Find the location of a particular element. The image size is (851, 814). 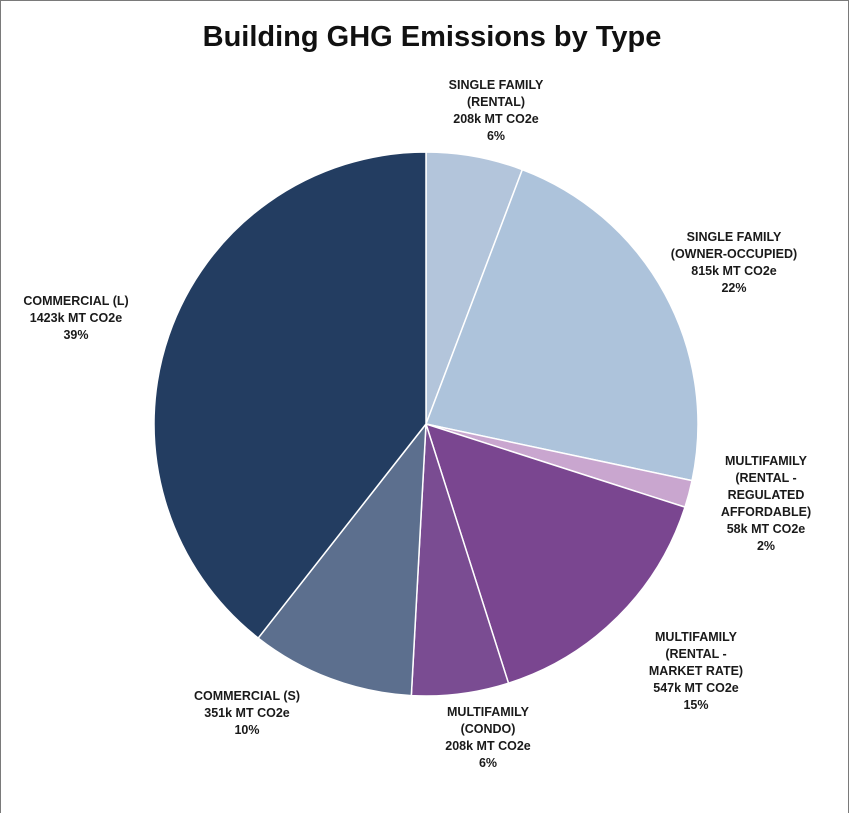

slice-label-line: 10% is located at coordinates (246, 730).